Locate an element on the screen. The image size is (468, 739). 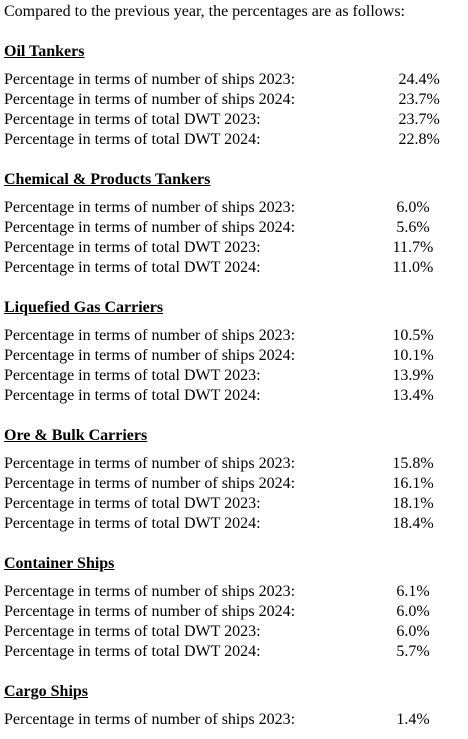
row-value: 10.5% is located at coordinates (413, 335).